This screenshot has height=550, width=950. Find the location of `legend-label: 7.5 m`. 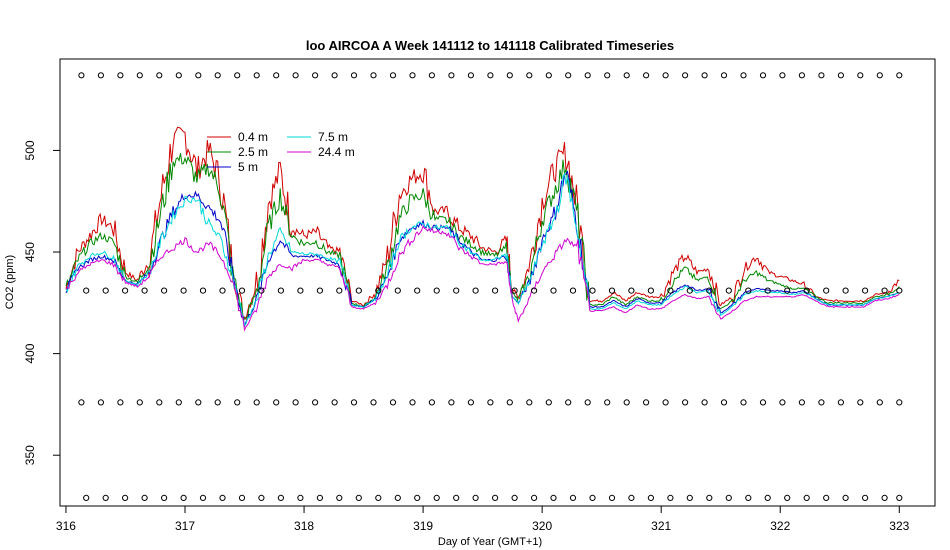

legend-label: 7.5 m is located at coordinates (333, 137).